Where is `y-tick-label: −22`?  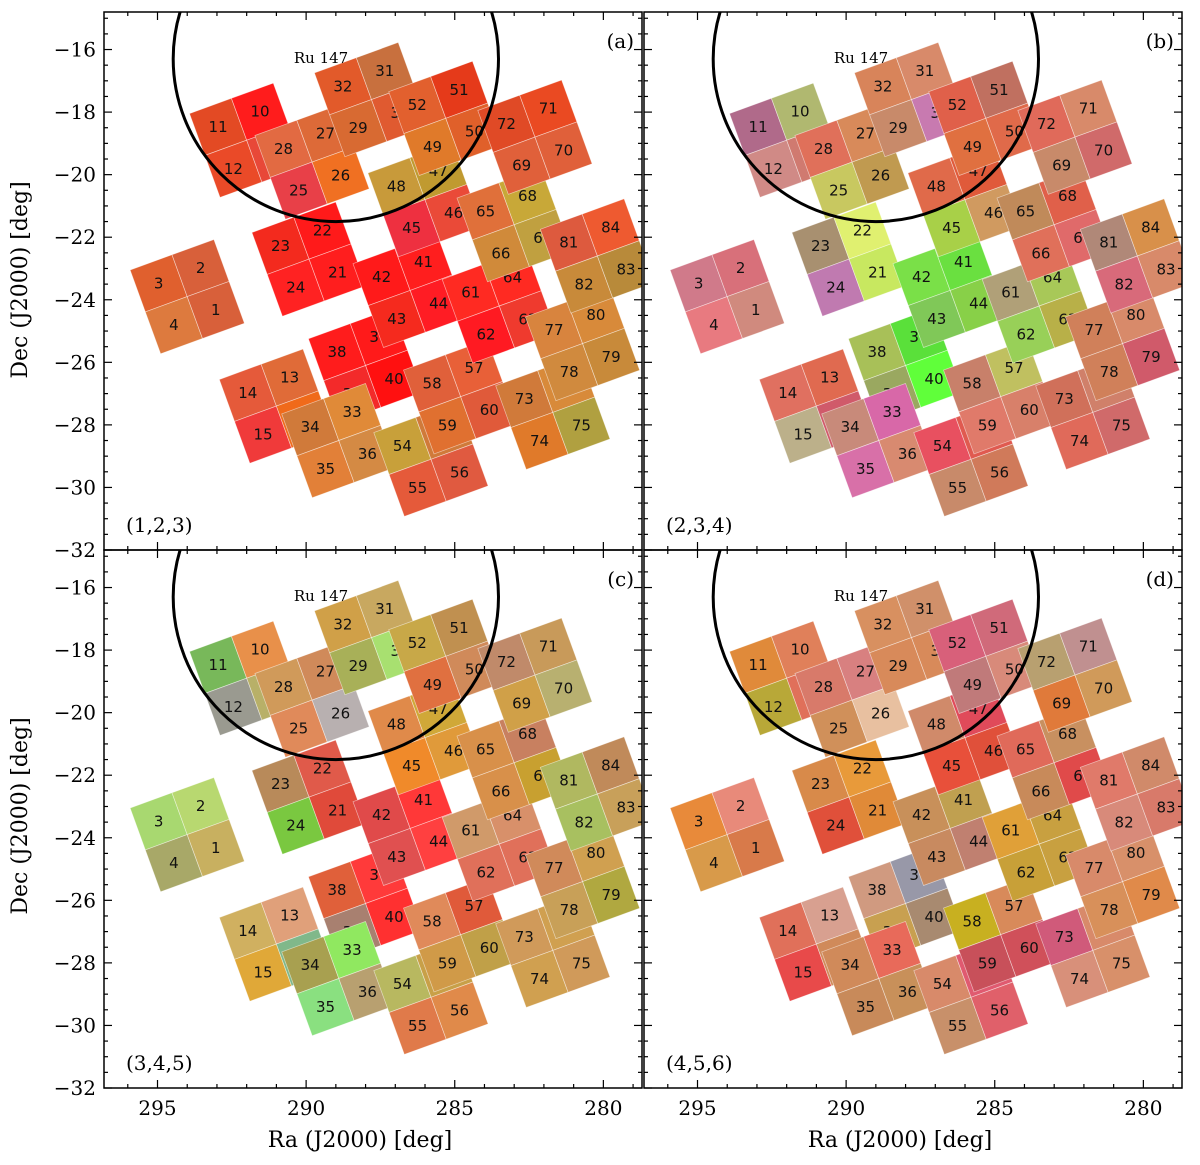
y-tick-label: −22 is located at coordinates (75, 237).